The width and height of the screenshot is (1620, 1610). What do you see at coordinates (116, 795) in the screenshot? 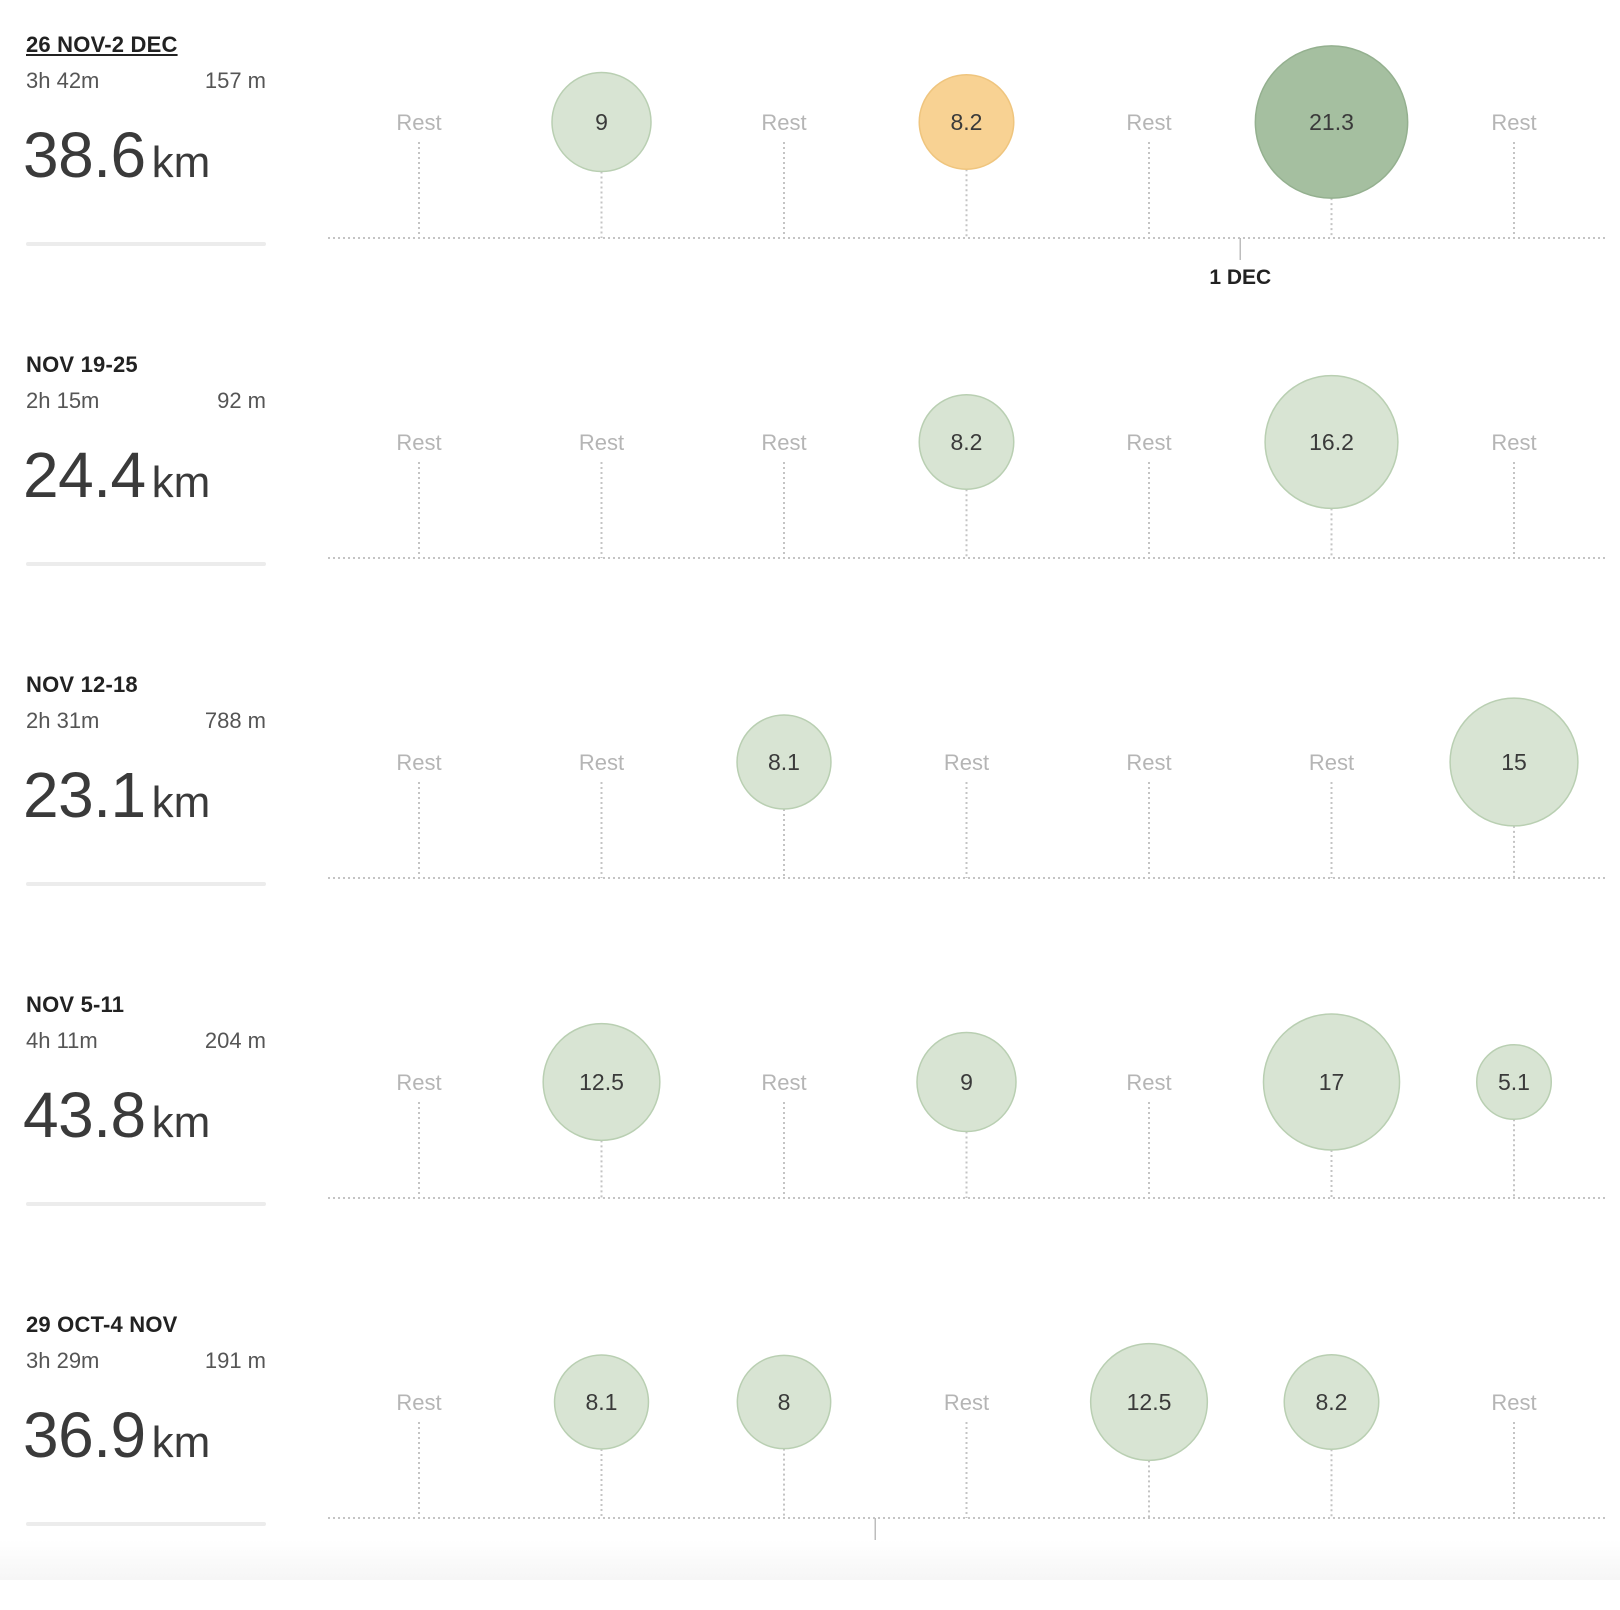
I see `week-distance: 23.1 km` at bounding box center [116, 795].